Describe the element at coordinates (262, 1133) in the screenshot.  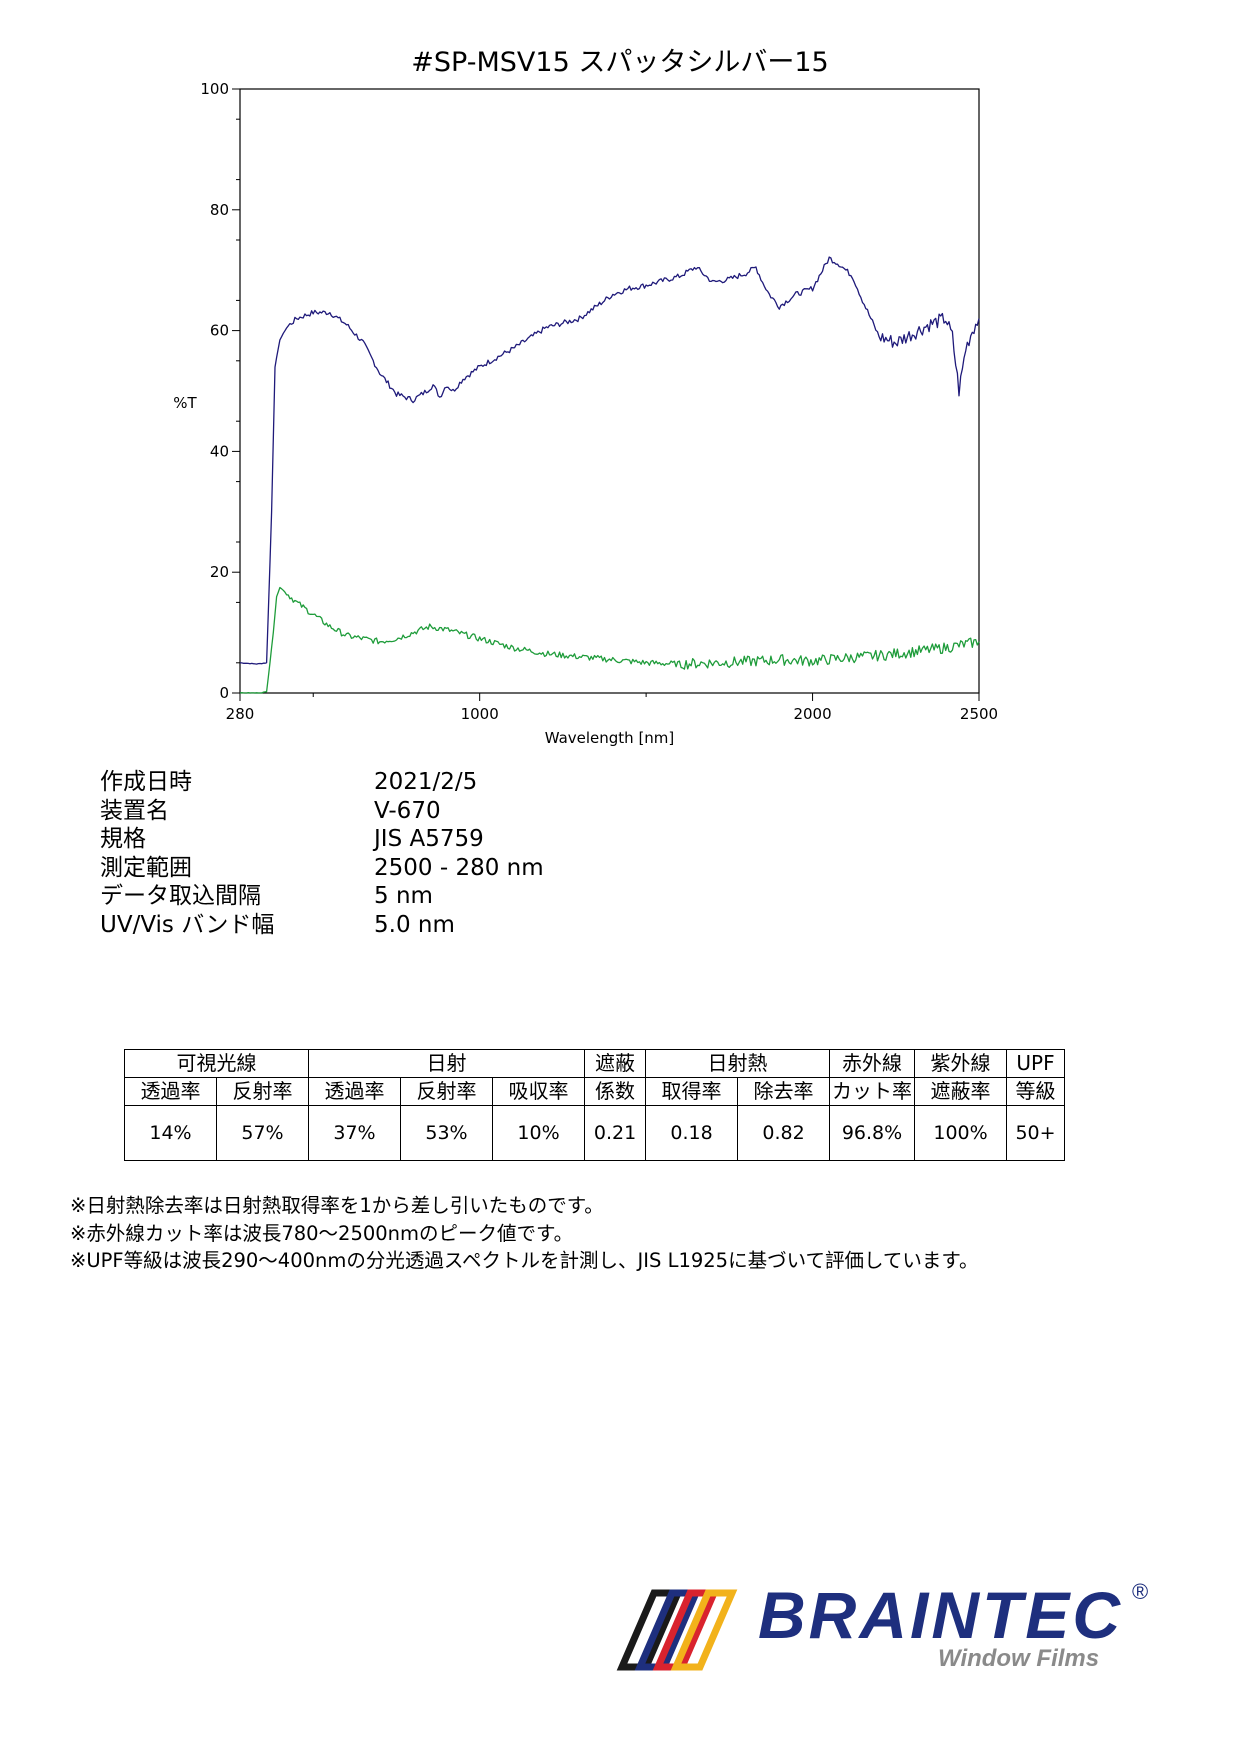
I see `value-vis-reflectance: 57%` at that location.